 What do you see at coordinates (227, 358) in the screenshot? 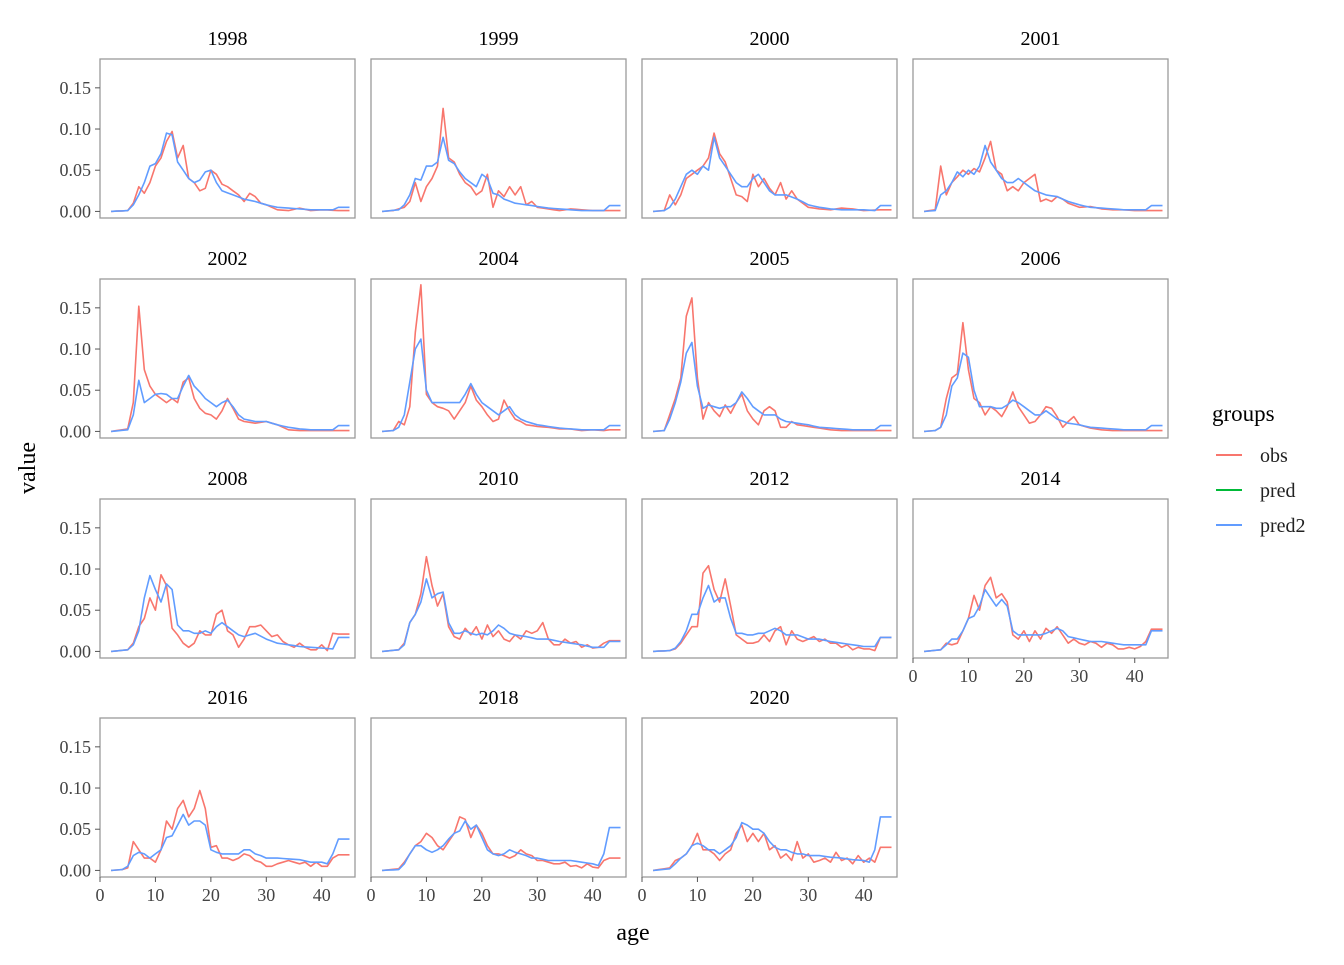
I see `panel-2002-frame` at bounding box center [227, 358].